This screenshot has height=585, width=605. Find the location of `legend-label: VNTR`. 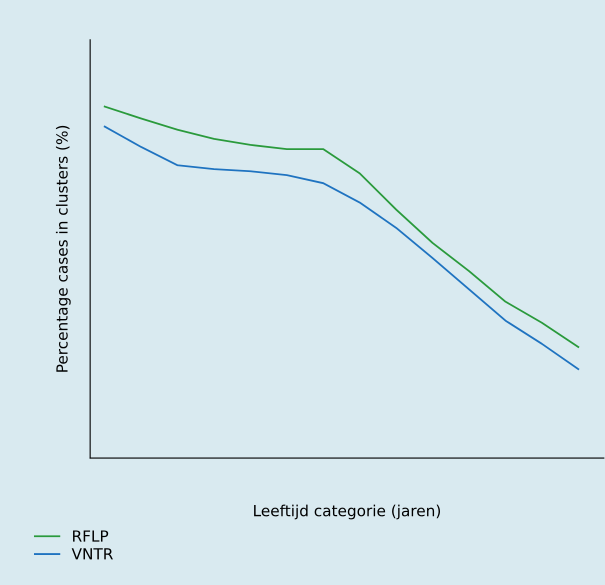

legend-label: VNTR is located at coordinates (92, 554).